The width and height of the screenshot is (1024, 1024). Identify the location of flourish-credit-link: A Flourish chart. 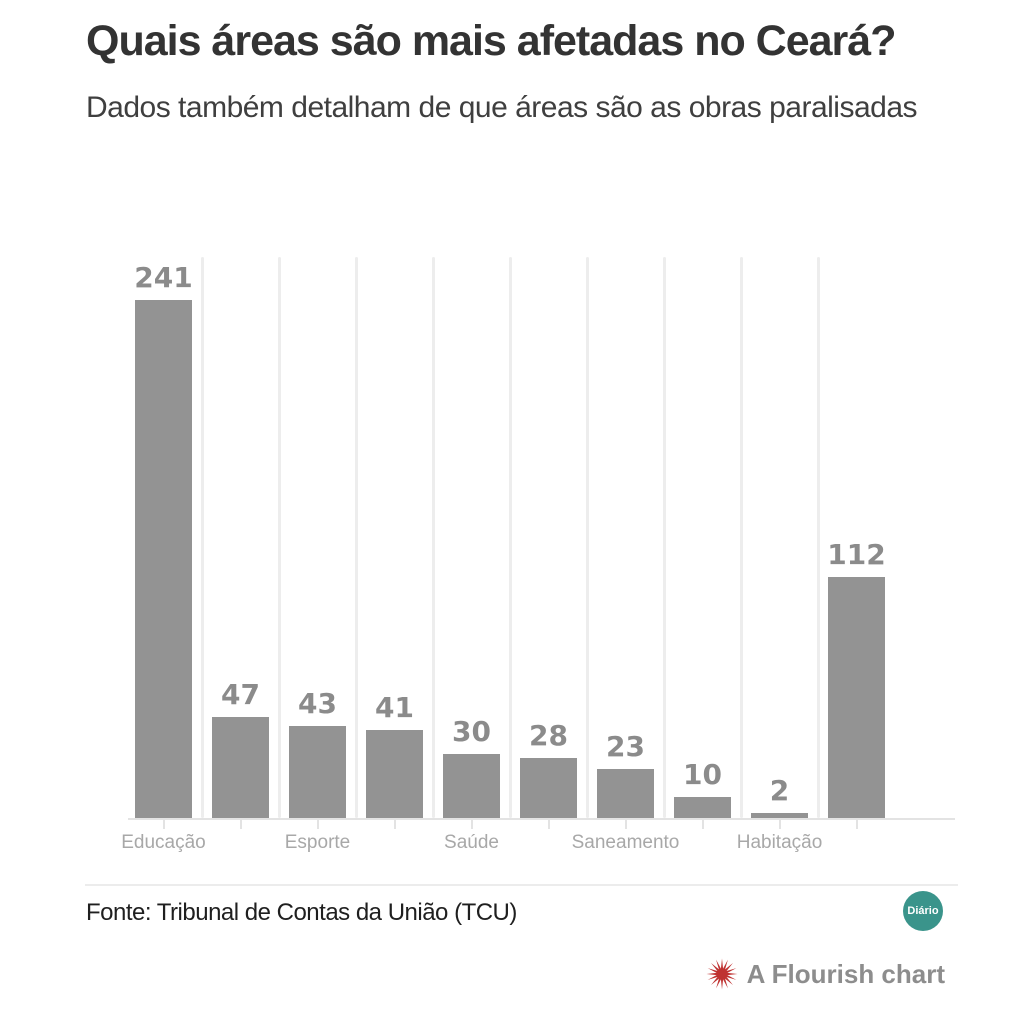
(825, 974).